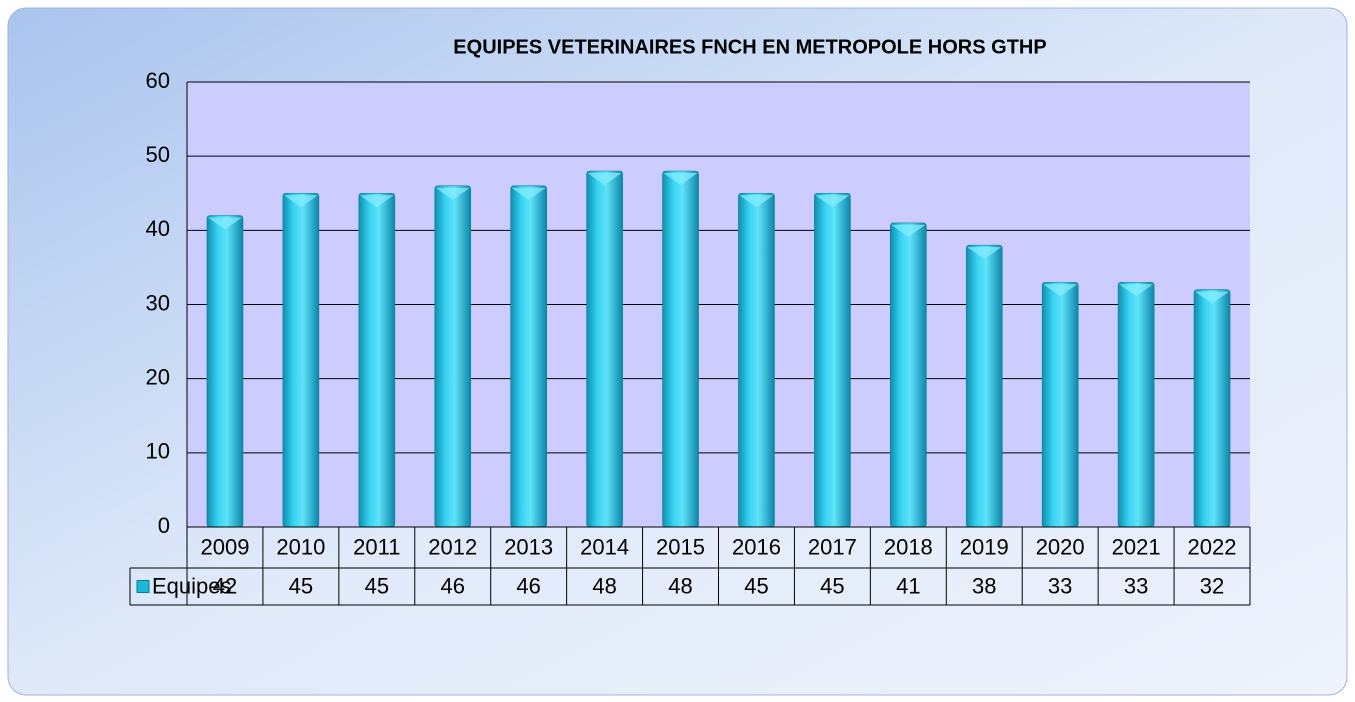 This screenshot has height=702, width=1355. What do you see at coordinates (1060, 546) in the screenshot?
I see `x-tick-label: 2020` at bounding box center [1060, 546].